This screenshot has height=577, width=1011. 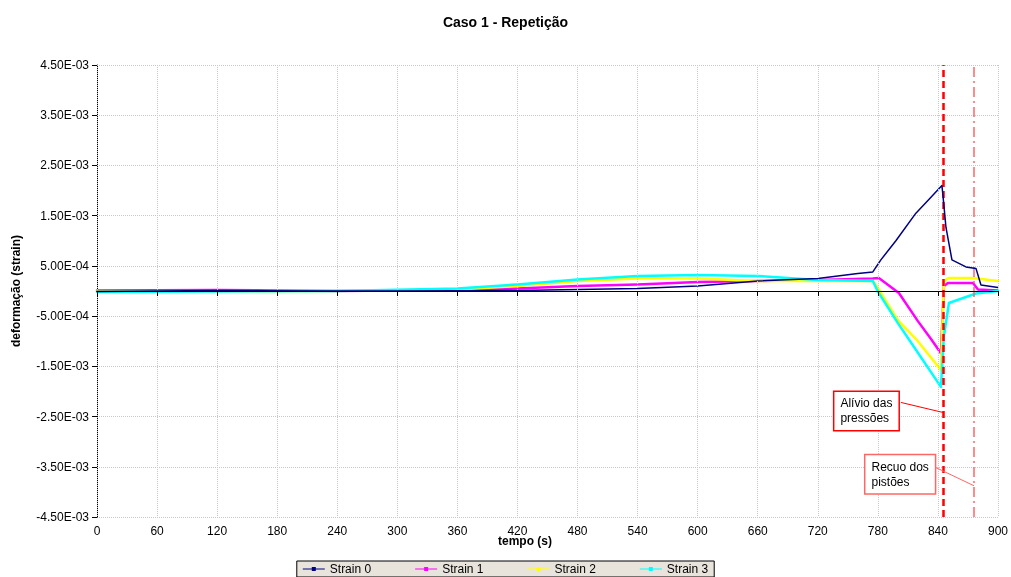 What do you see at coordinates (337, 531) in the screenshot?
I see `x-tick-label: 240` at bounding box center [337, 531].